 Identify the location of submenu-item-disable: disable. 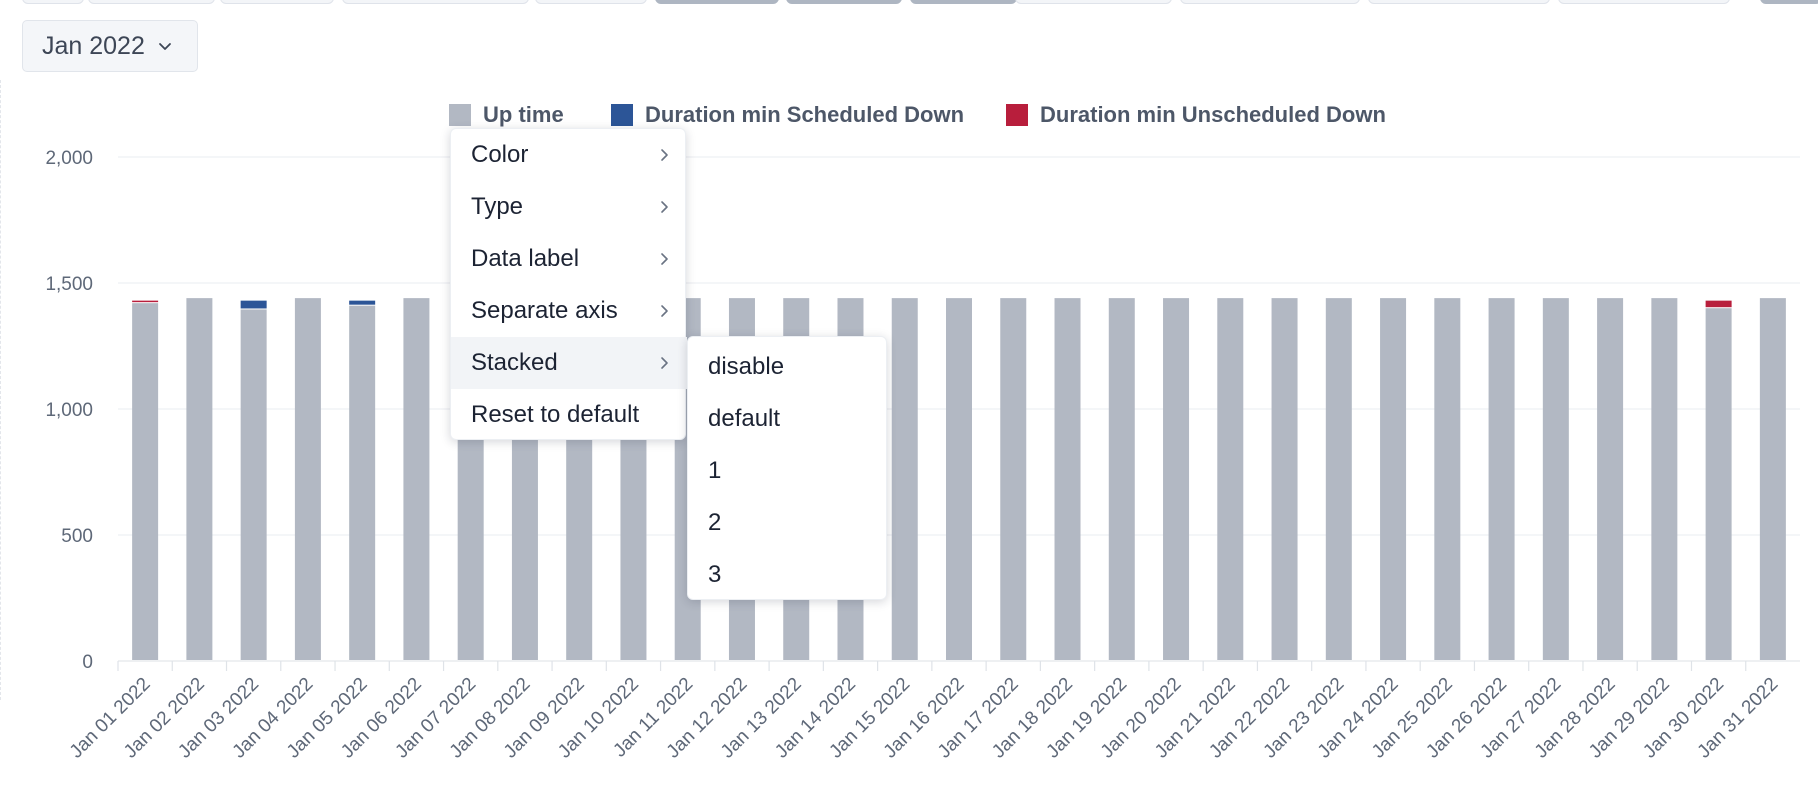
(788, 367).